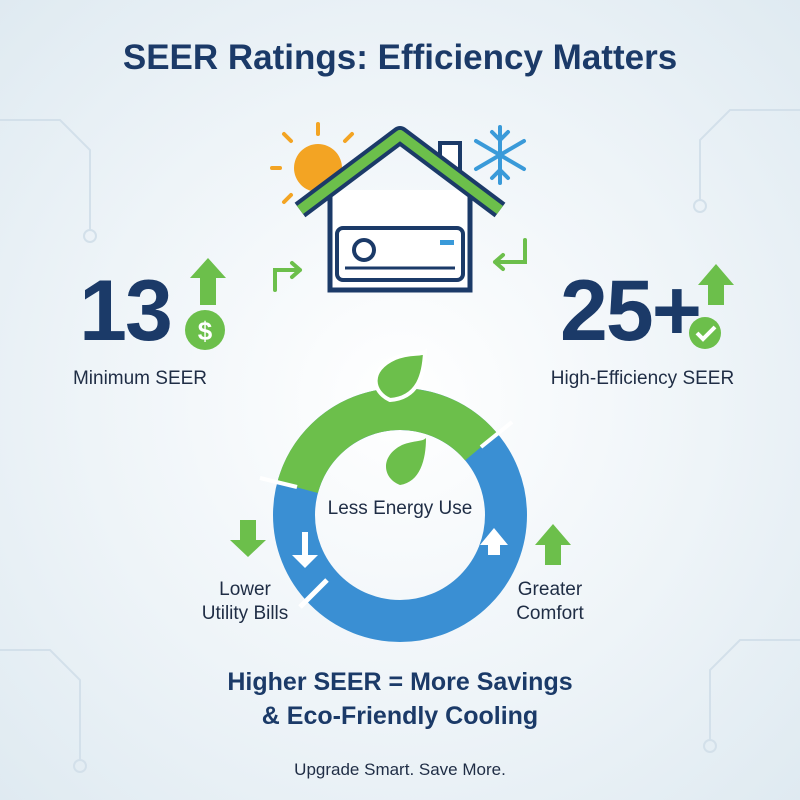 The width and height of the screenshot is (800, 800). Describe the element at coordinates (550, 602) in the screenshot. I see `ring-right-label: Greater Comfort` at that location.